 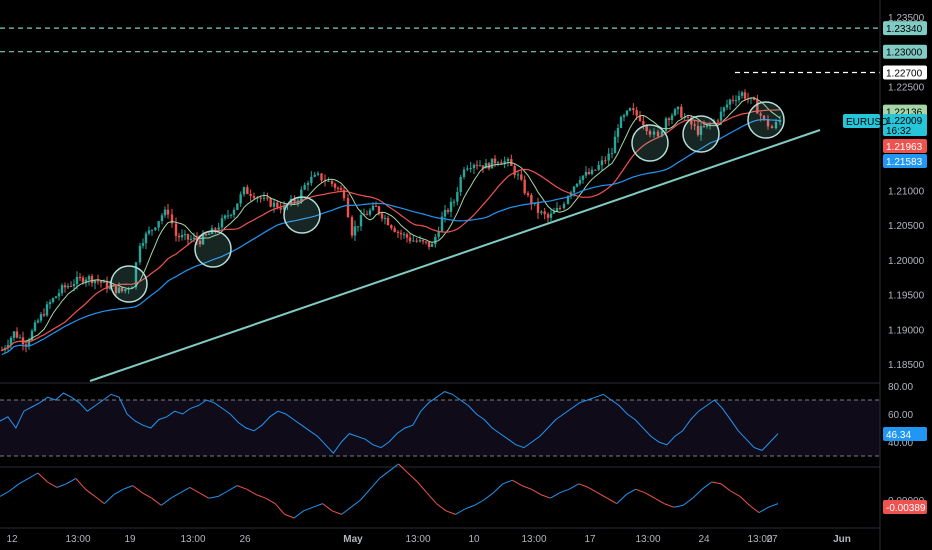 I want to click on time-tick-label: 12, so click(x=12, y=539).